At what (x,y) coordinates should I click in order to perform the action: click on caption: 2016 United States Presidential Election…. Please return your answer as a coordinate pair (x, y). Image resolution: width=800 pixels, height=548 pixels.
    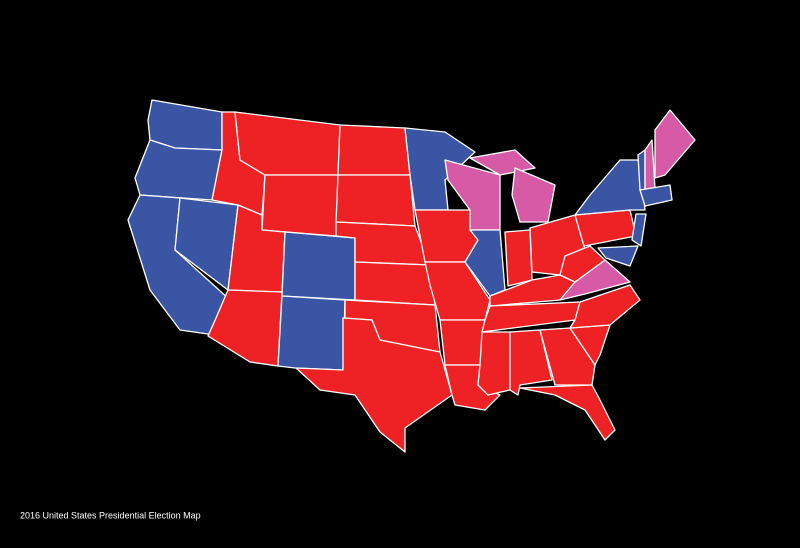
    Looking at the image, I should click on (110, 515).